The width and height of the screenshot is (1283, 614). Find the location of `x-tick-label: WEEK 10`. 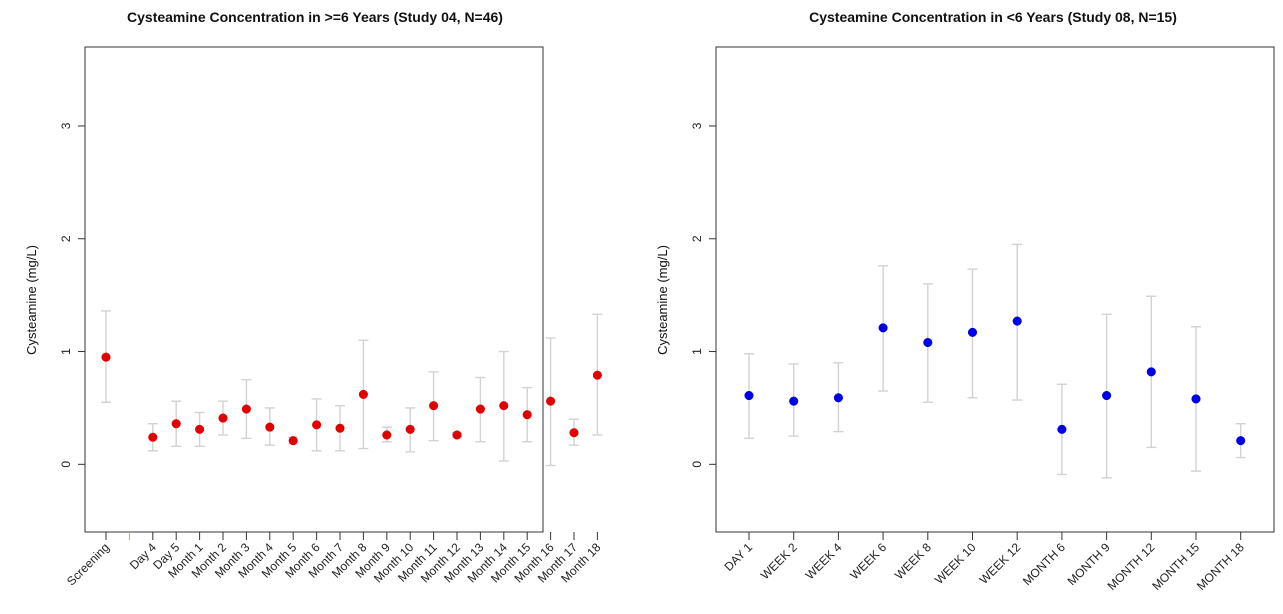

x-tick-label: WEEK 10 is located at coordinates (955, 563).